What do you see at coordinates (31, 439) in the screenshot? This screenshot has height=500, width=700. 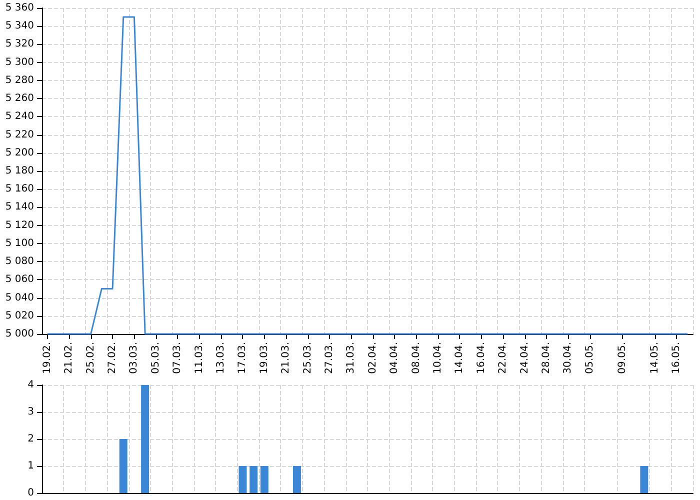 I see `y-tick-label: 2` at bounding box center [31, 439].